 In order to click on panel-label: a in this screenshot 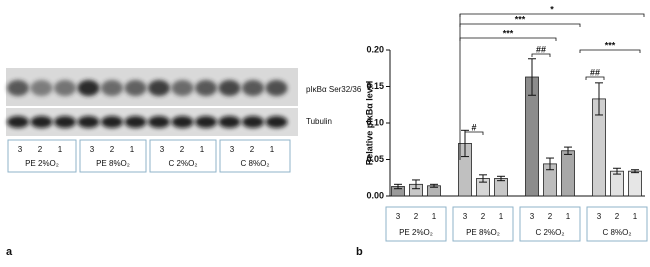, I will do `click(9, 252)`.